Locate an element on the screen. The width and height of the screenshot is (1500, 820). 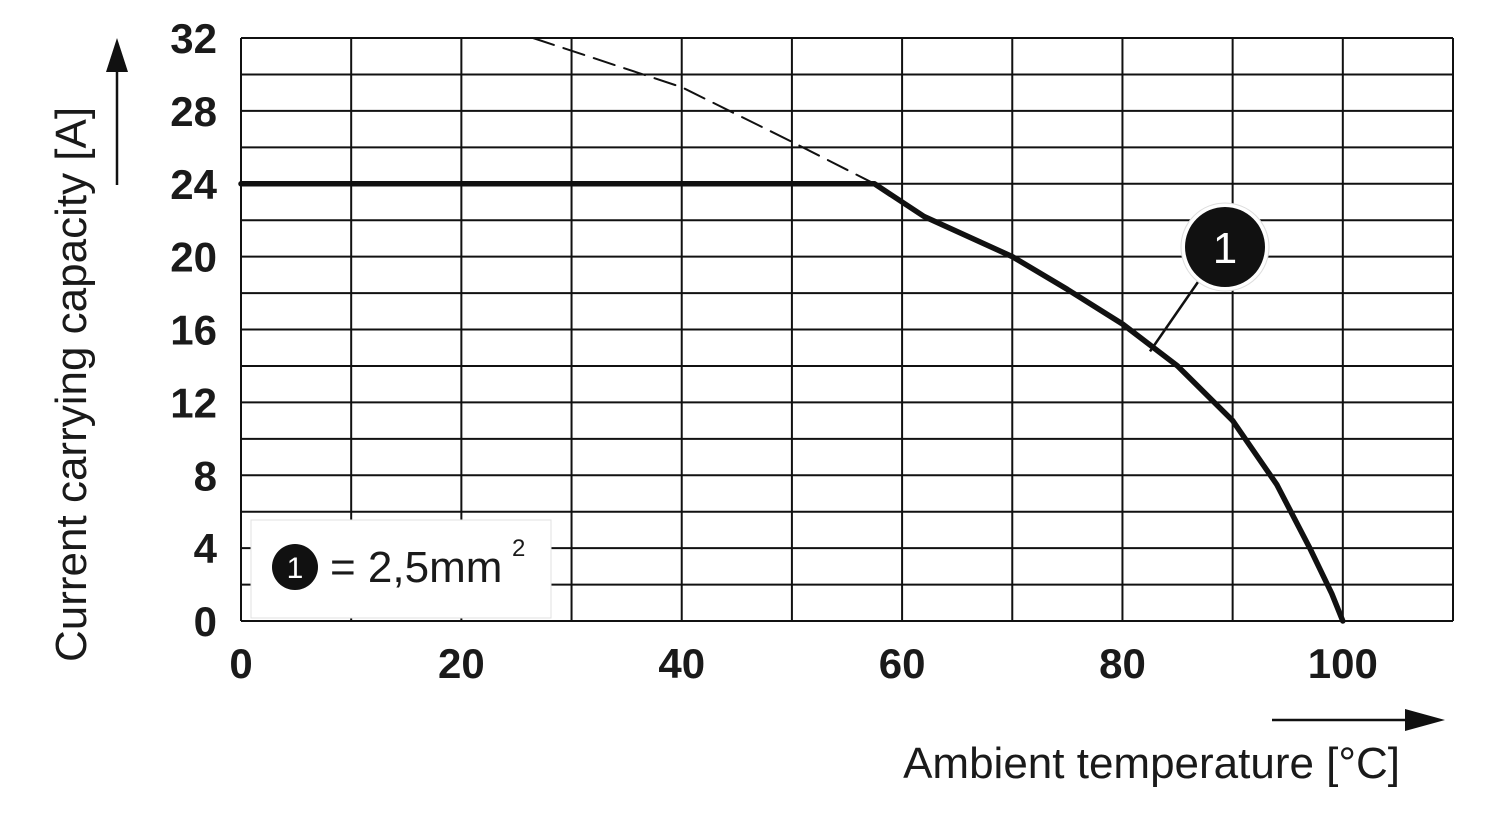
y-tick-label: 16 is located at coordinates (193, 330).